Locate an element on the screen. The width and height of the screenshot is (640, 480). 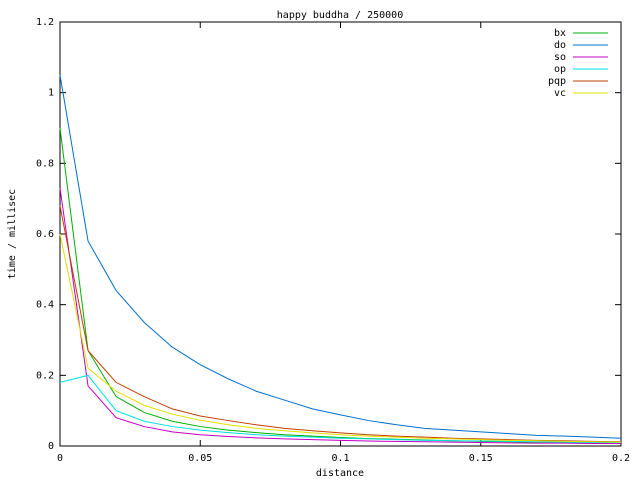
y-axis-label: time / millisec is located at coordinates (12, 234).